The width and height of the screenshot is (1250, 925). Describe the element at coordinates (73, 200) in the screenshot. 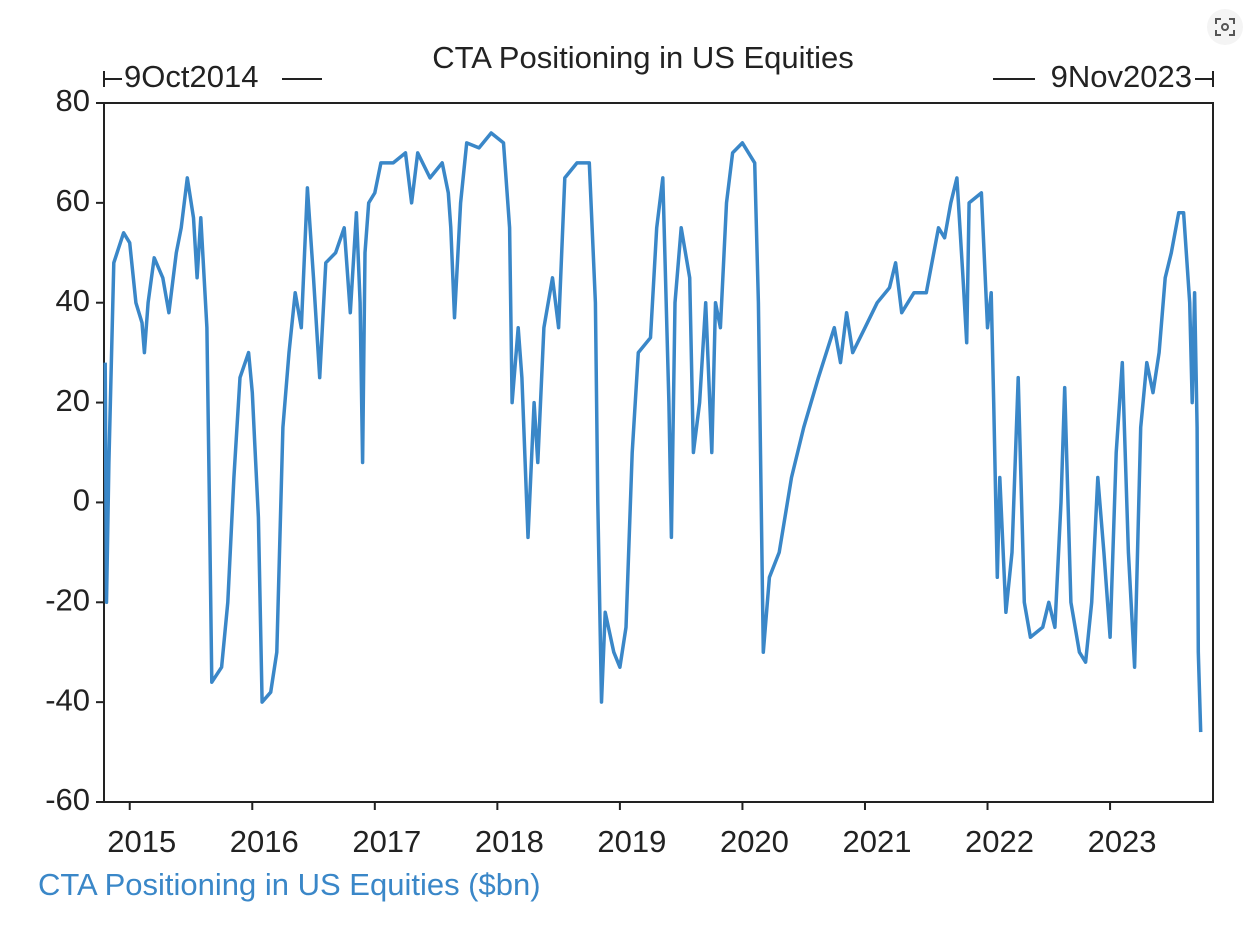

I see `y-tick-label: 60` at that location.